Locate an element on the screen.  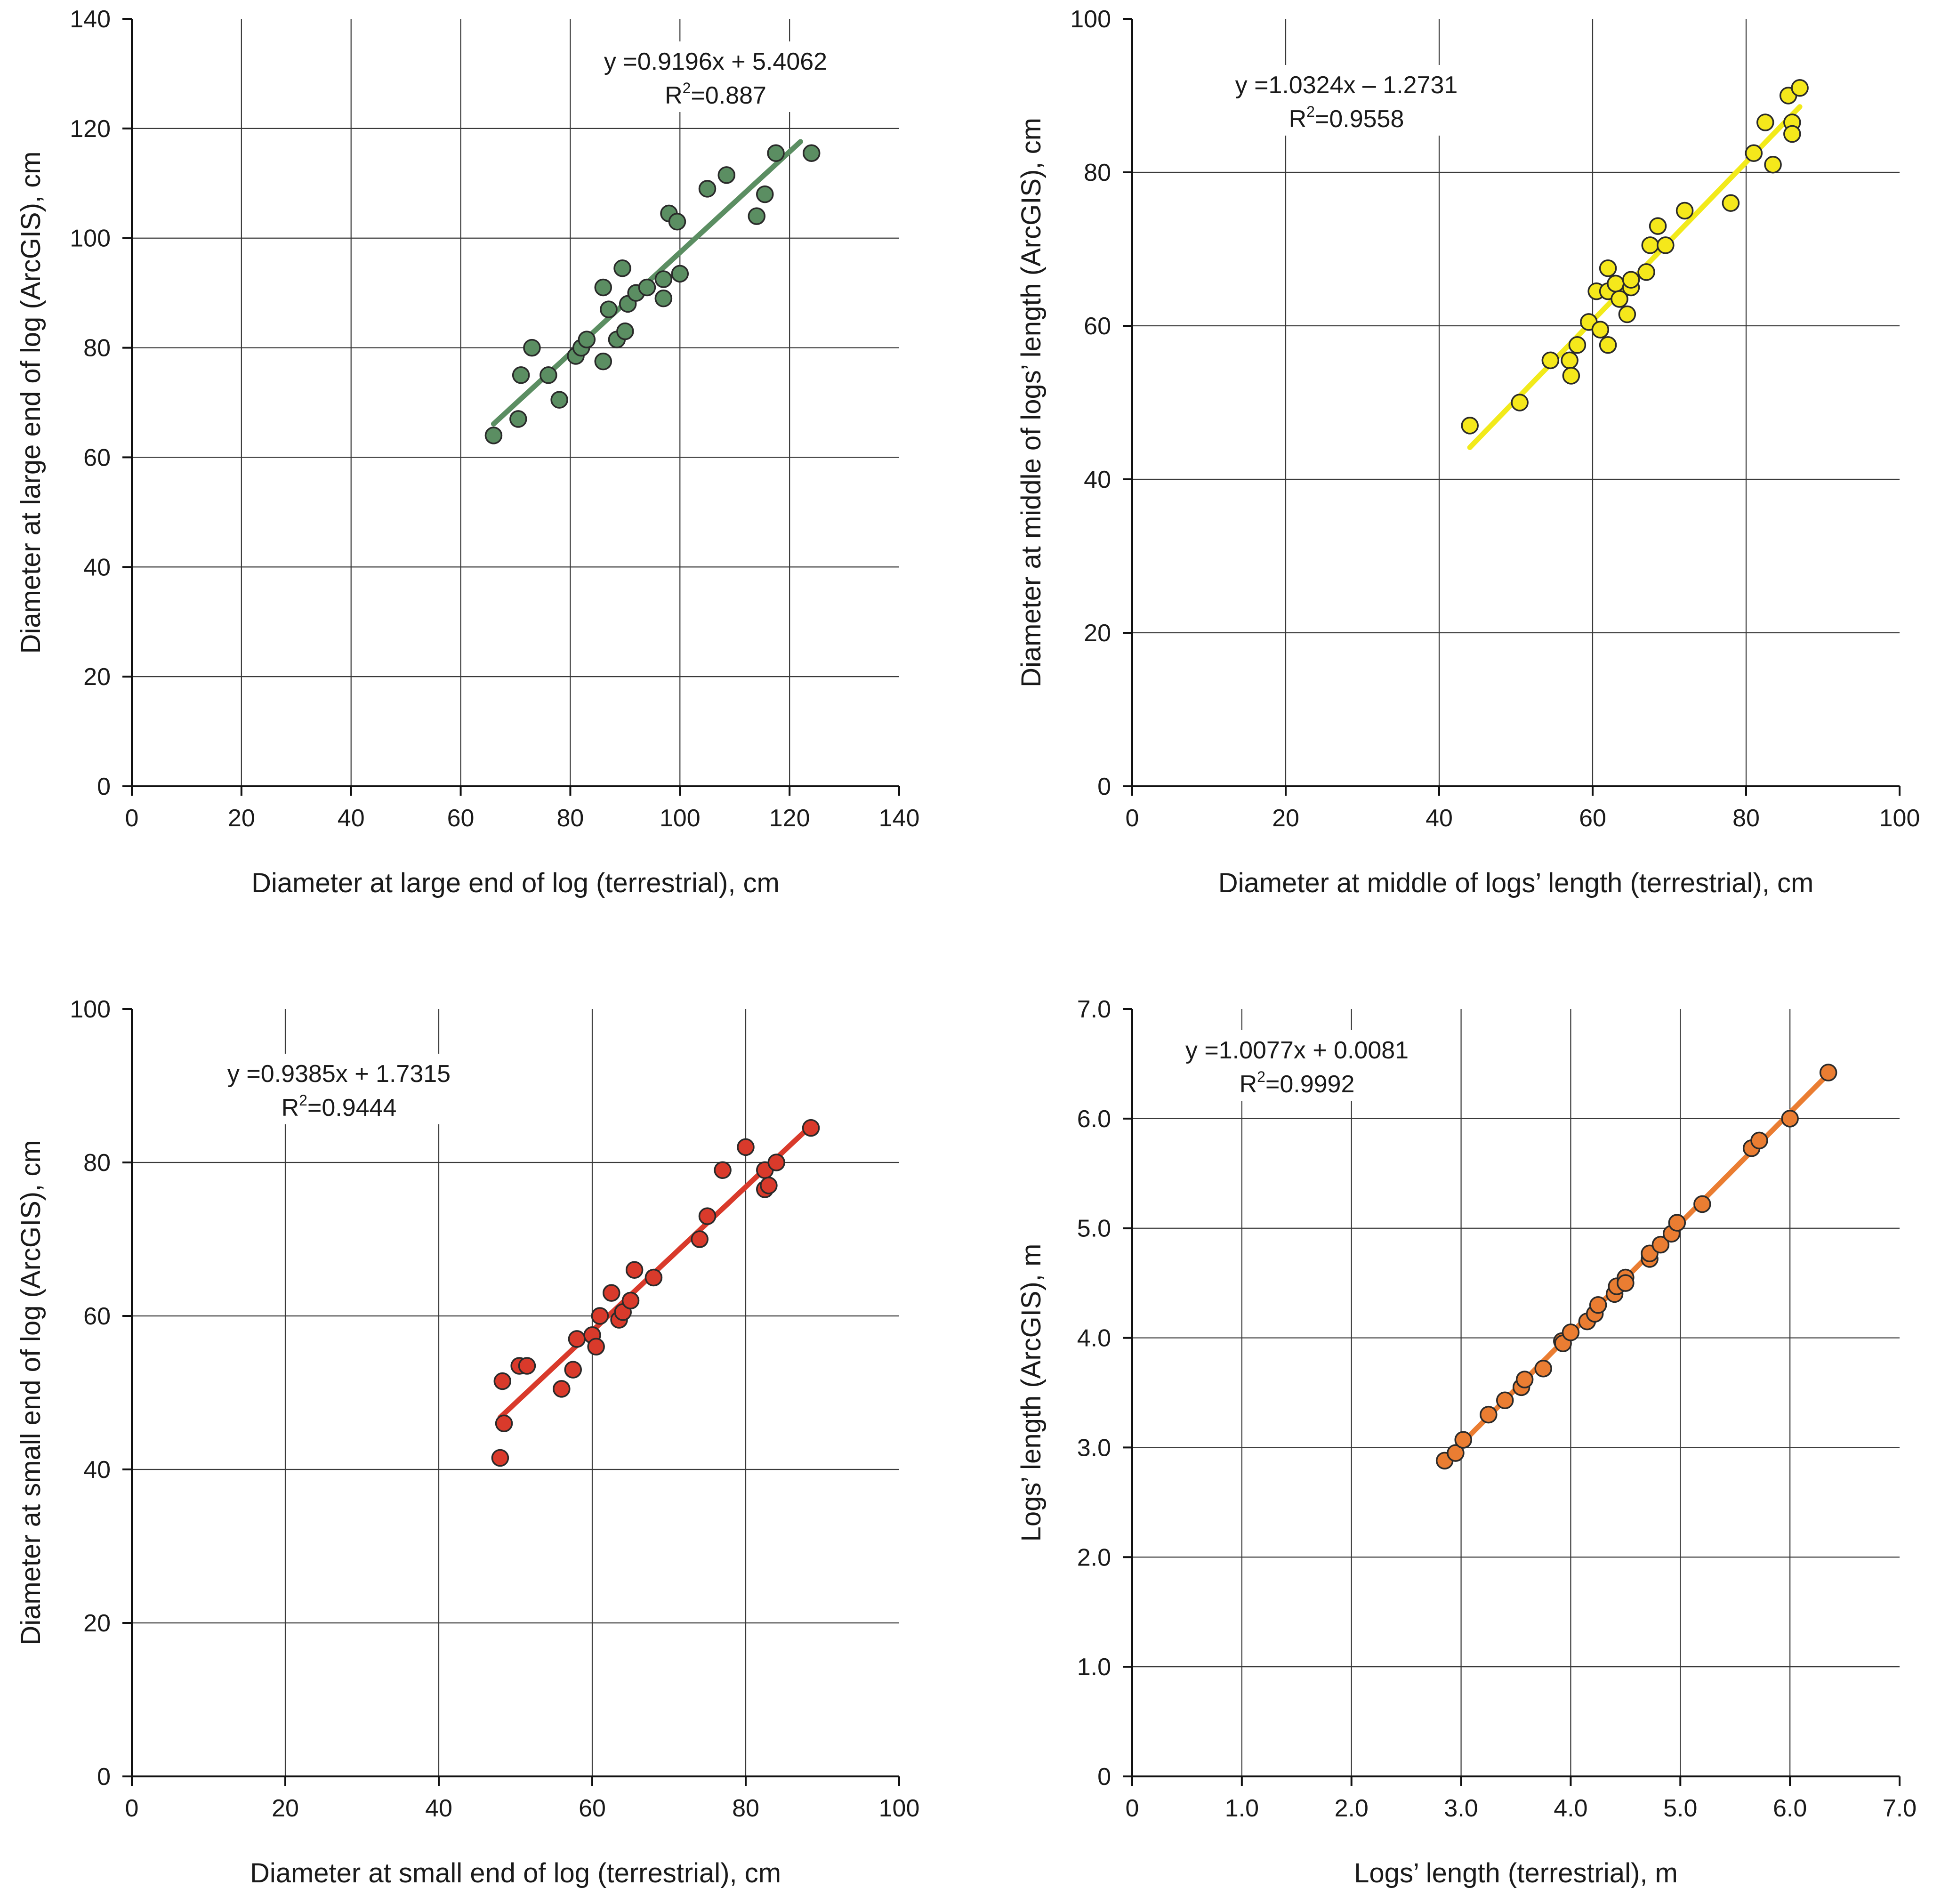
regression-equation: y =1.0324x – 1.2731 is located at coordinates (1346, 85).